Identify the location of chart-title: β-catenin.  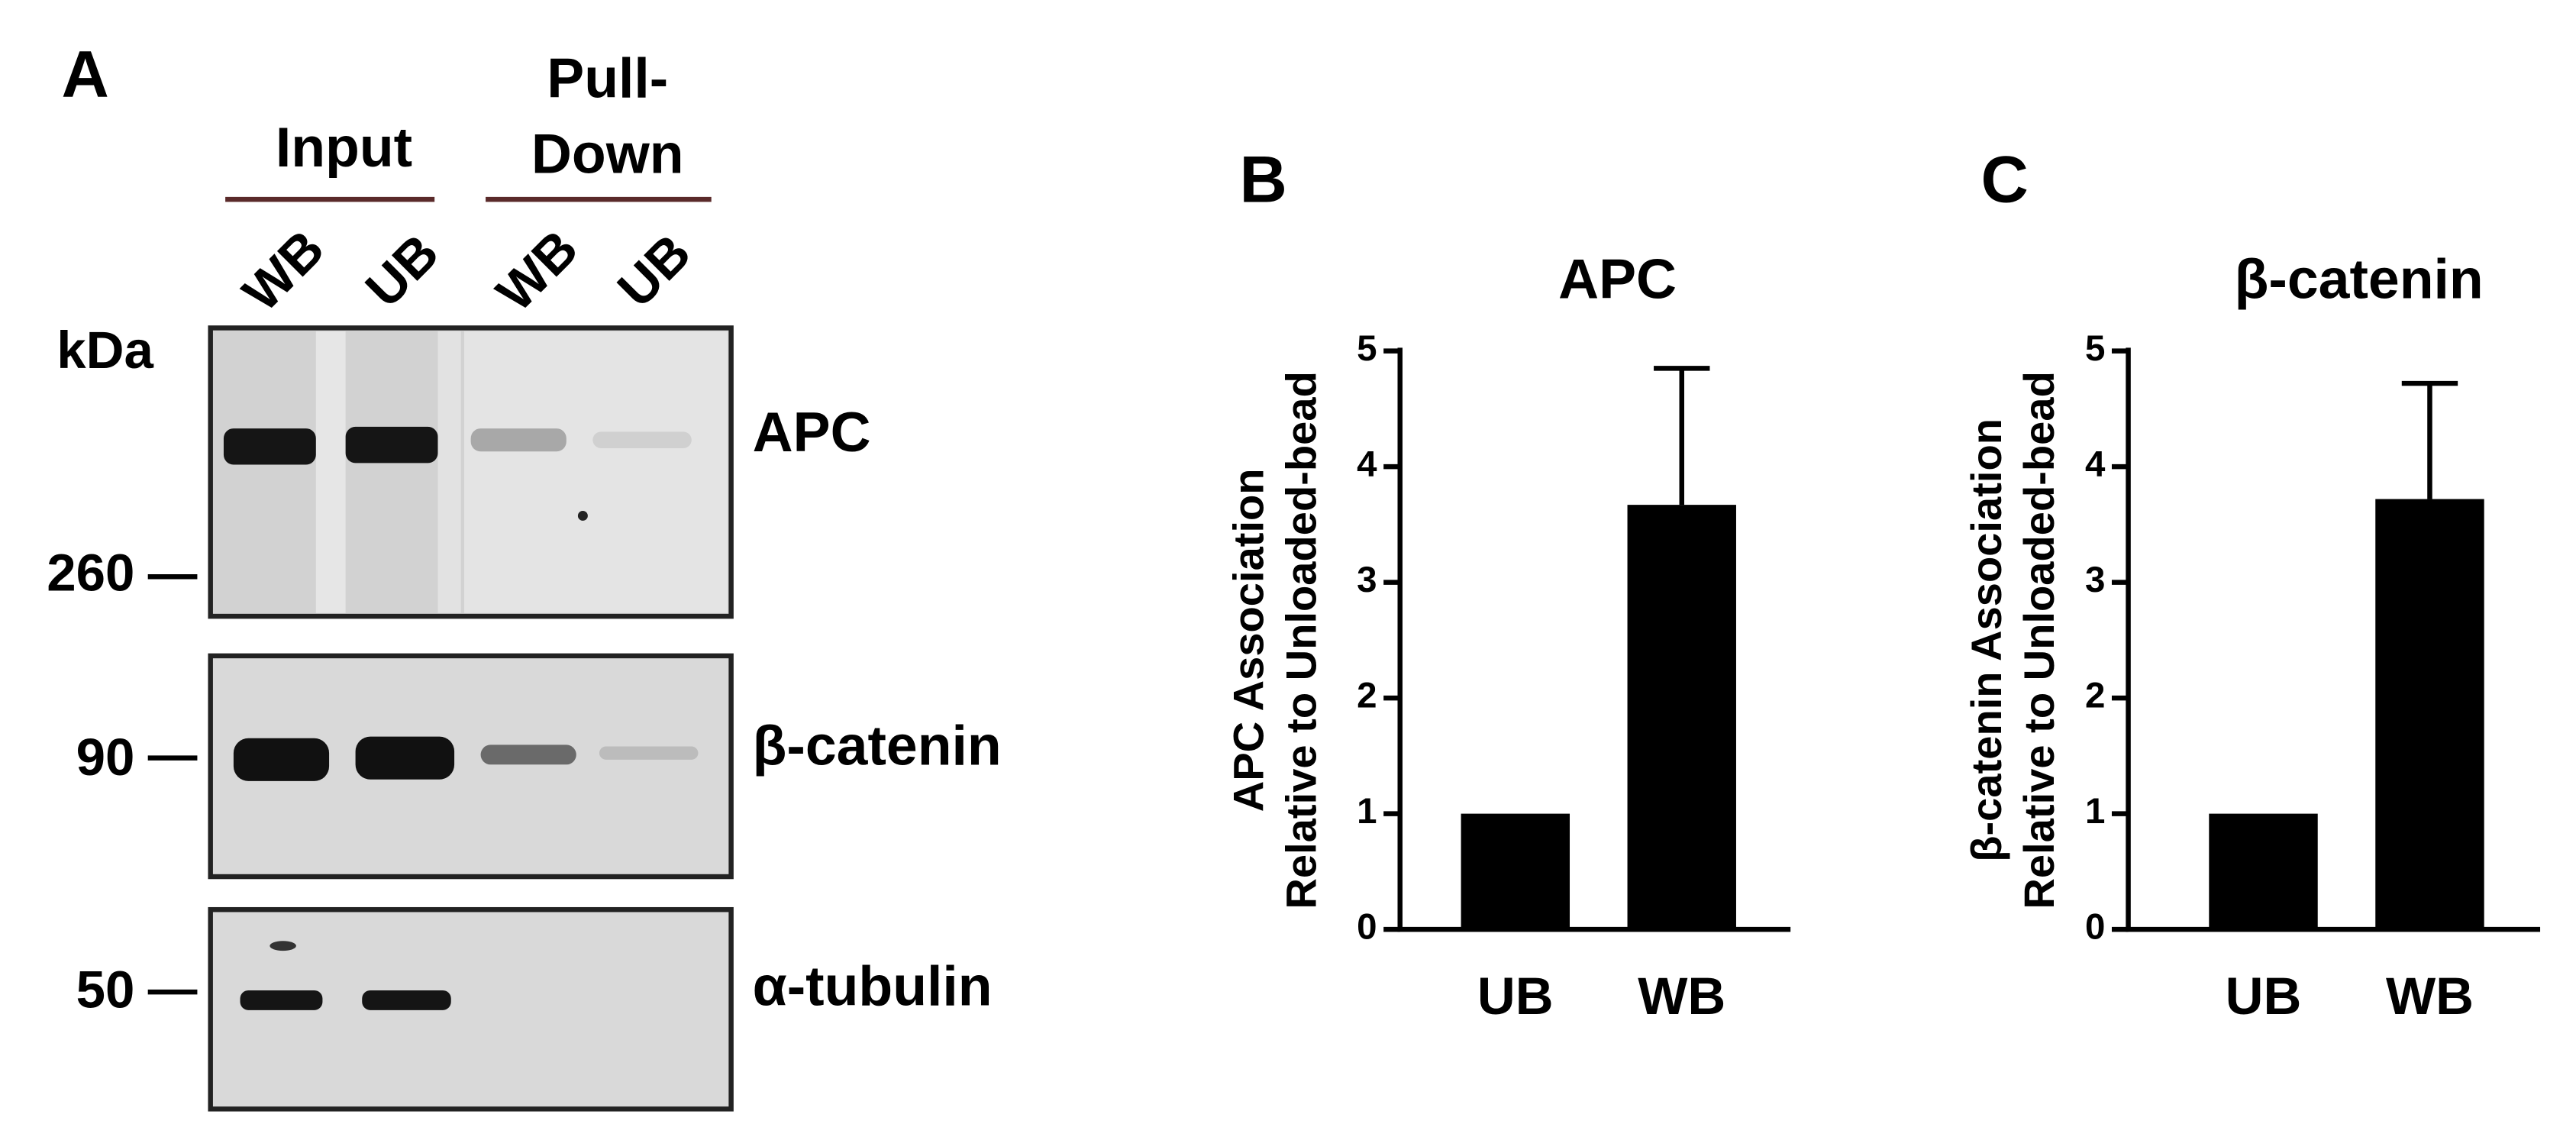
(2359, 279).